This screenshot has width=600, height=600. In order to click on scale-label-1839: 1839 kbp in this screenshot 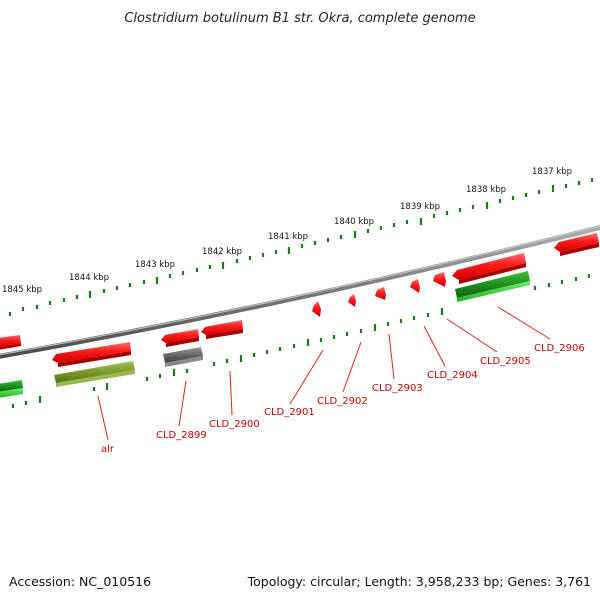, I will do `click(420, 207)`.